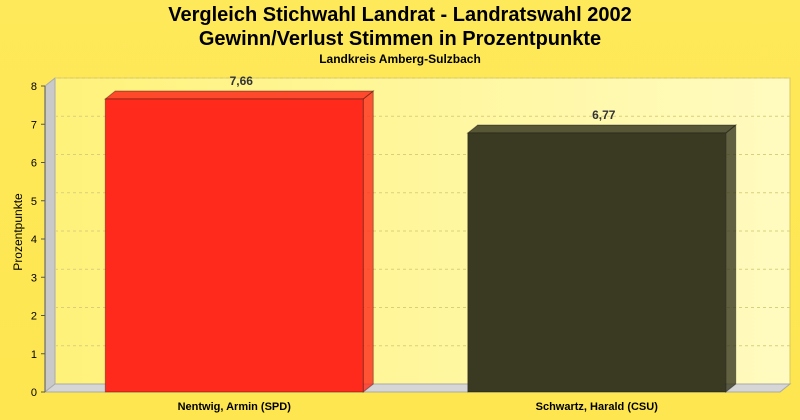 This screenshot has width=800, height=420. I want to click on bar-value-label: 6,77, so click(604, 115).